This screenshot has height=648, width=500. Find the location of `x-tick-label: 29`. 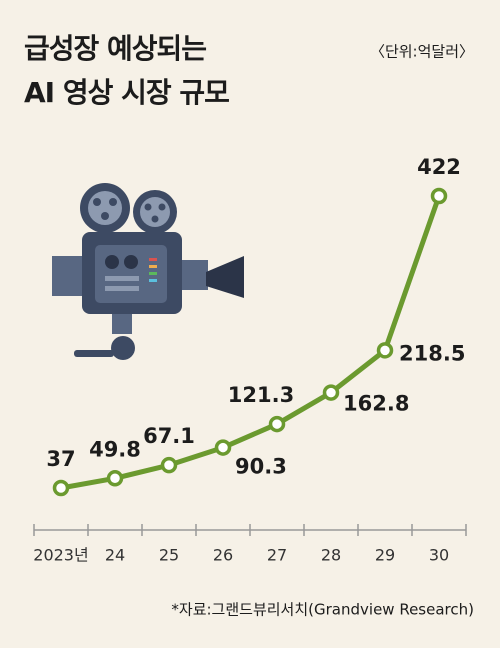

x-tick-label: 29 is located at coordinates (385, 555).